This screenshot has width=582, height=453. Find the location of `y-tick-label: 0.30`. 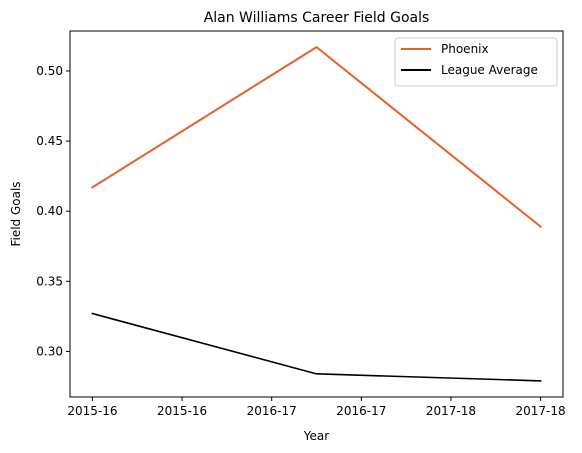

y-tick-label: 0.30 is located at coordinates (49, 351).